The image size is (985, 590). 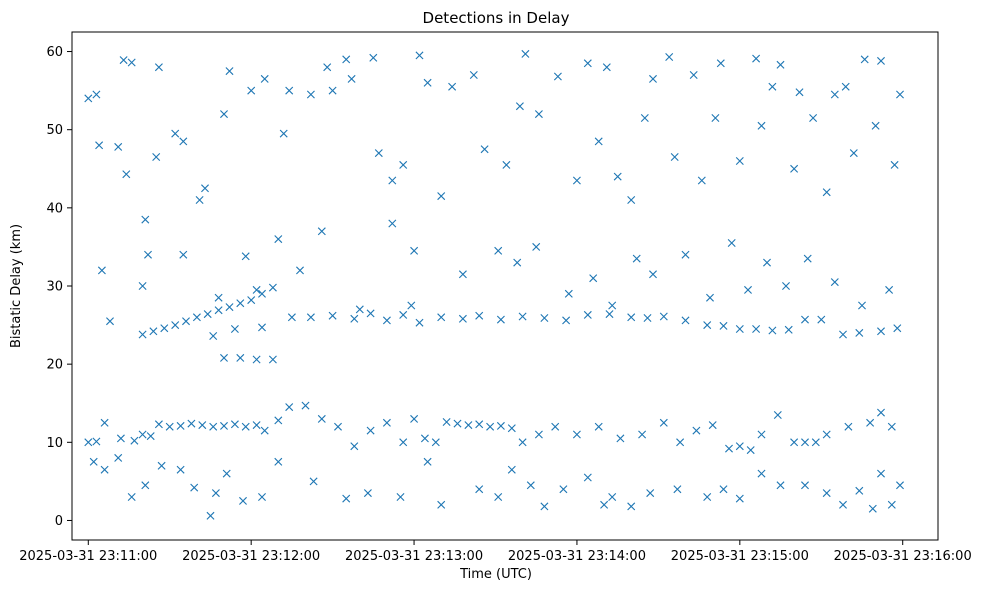 I want to click on chart-title: Detections in Delay, so click(x=496, y=18).